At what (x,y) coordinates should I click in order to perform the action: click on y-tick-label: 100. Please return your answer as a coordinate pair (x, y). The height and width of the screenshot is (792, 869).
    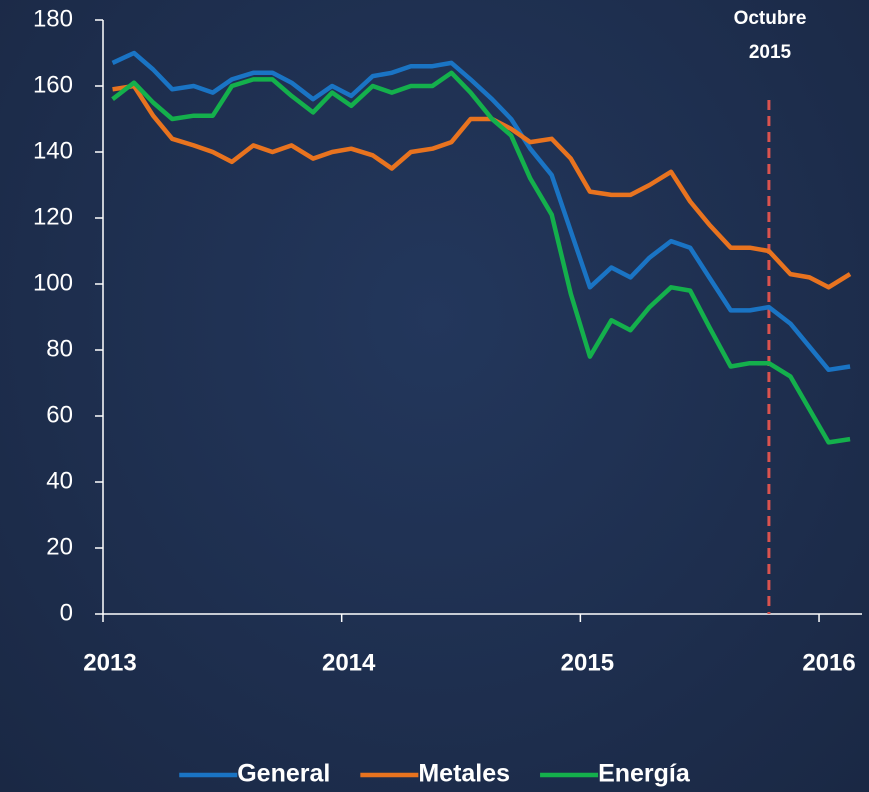
    Looking at the image, I should click on (53, 282).